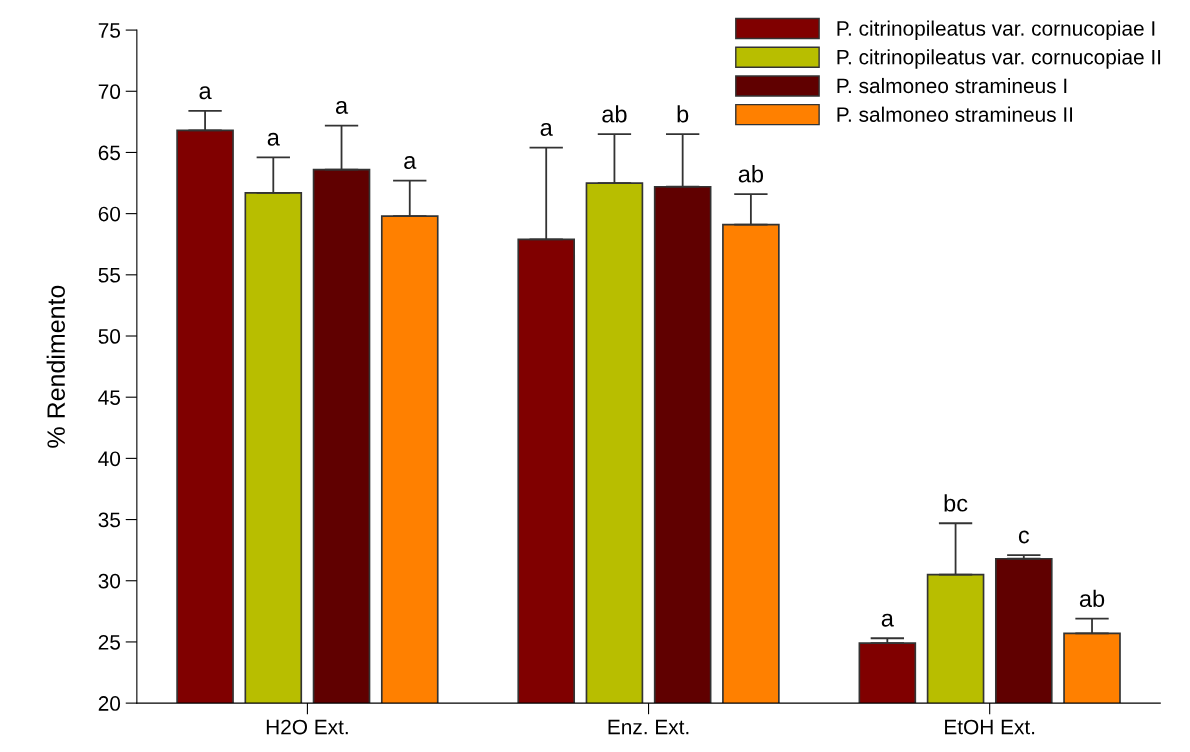 The height and width of the screenshot is (752, 1190). I want to click on y-tick-label: 25, so click(109, 642).